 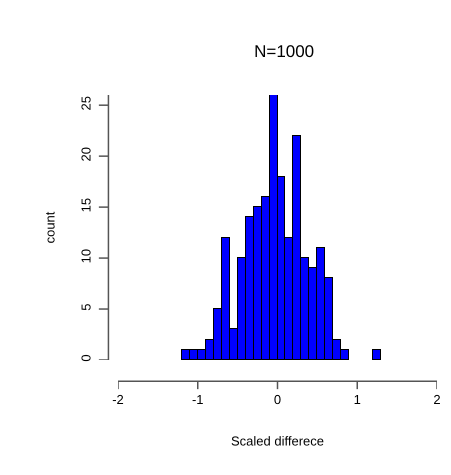 What do you see at coordinates (86, 307) in the screenshot?
I see `y-tick-label: 5` at bounding box center [86, 307].